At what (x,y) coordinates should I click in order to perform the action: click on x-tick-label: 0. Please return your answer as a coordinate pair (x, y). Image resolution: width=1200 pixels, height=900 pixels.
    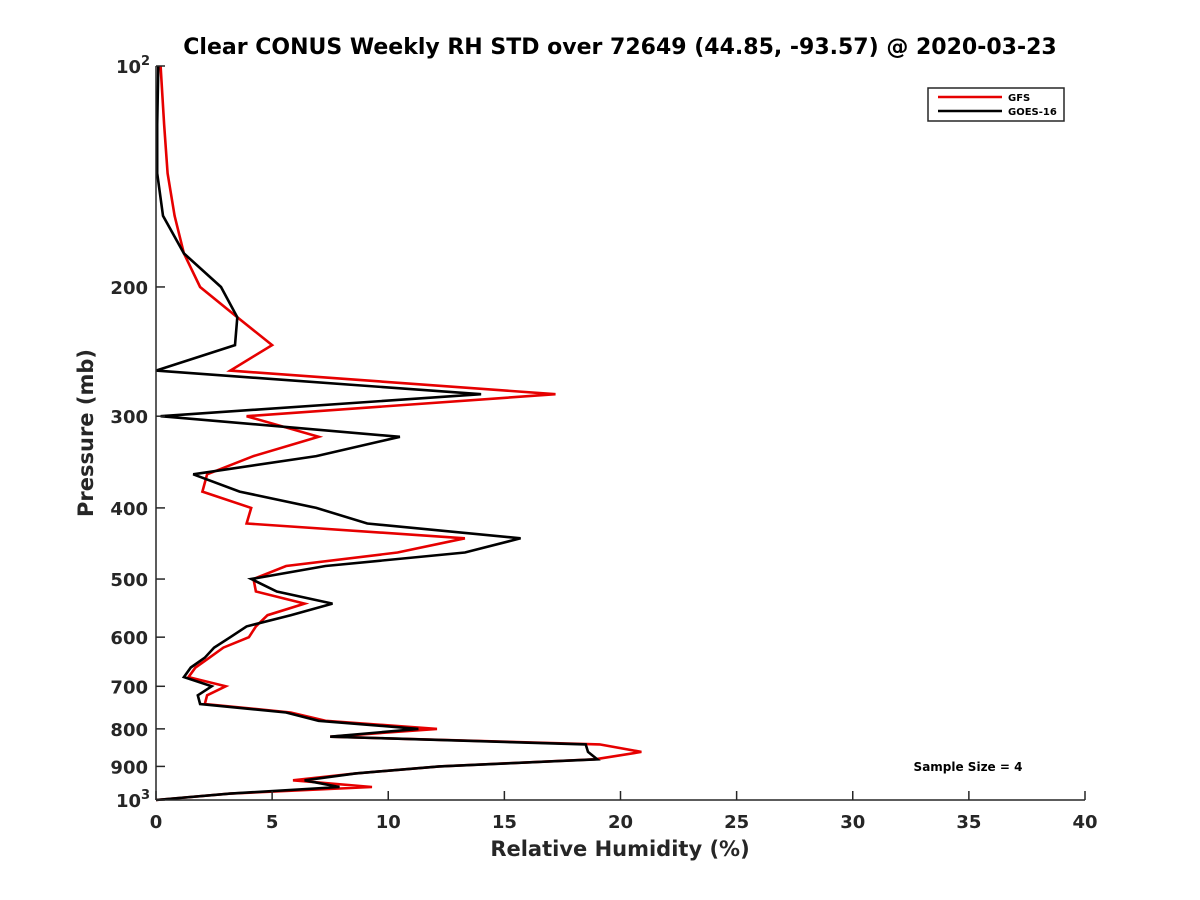
    Looking at the image, I should click on (156, 822).